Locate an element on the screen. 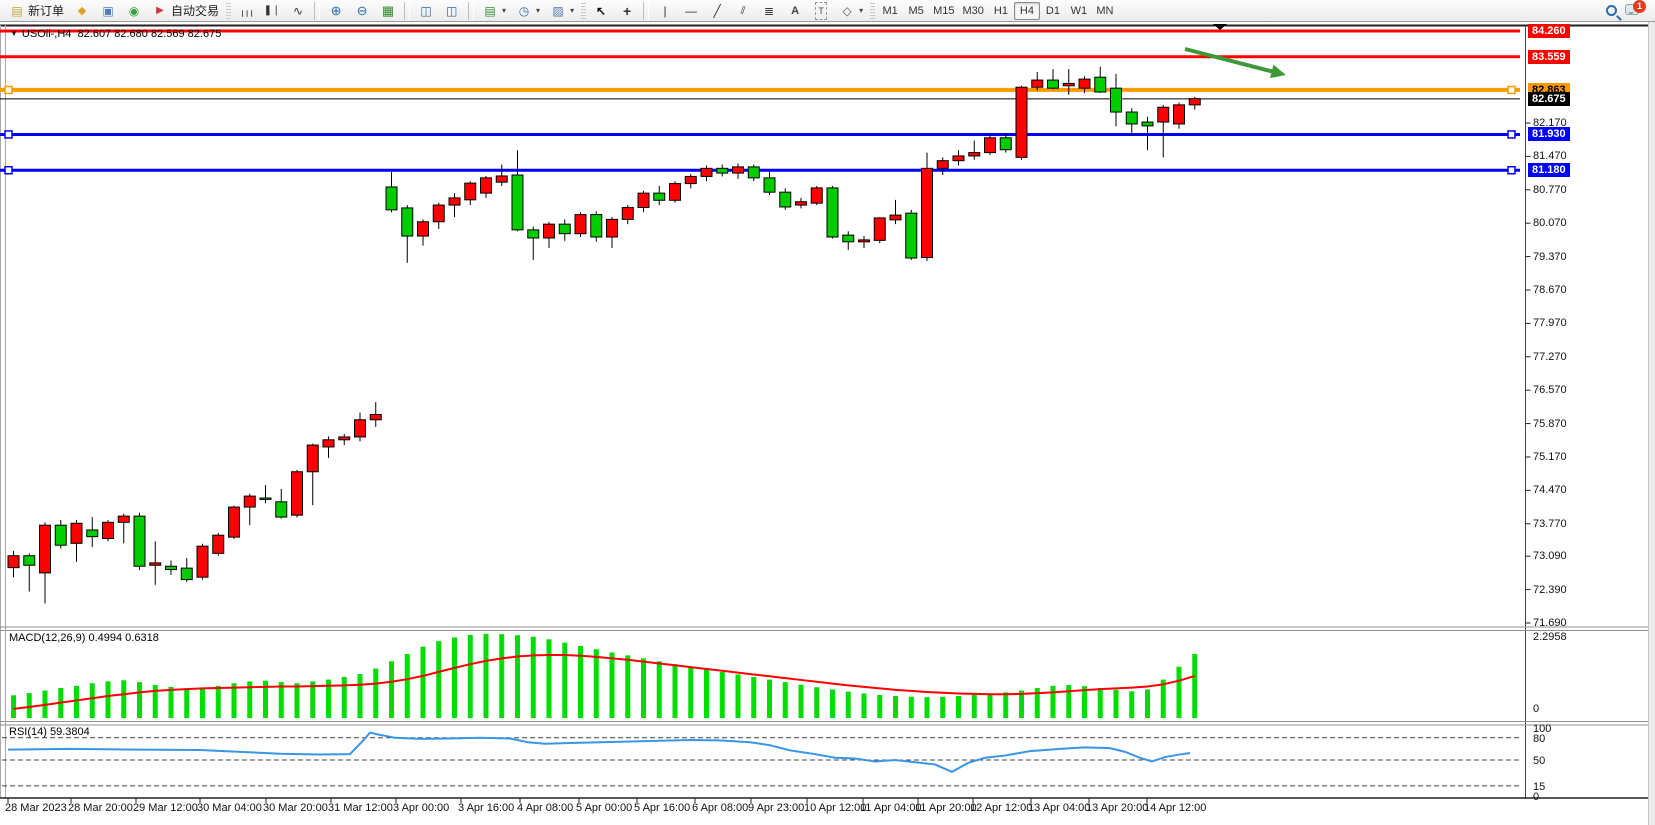 The width and height of the screenshot is (1655, 825). time-tick-label: 9 Apr 23:00 is located at coordinates (776, 808).